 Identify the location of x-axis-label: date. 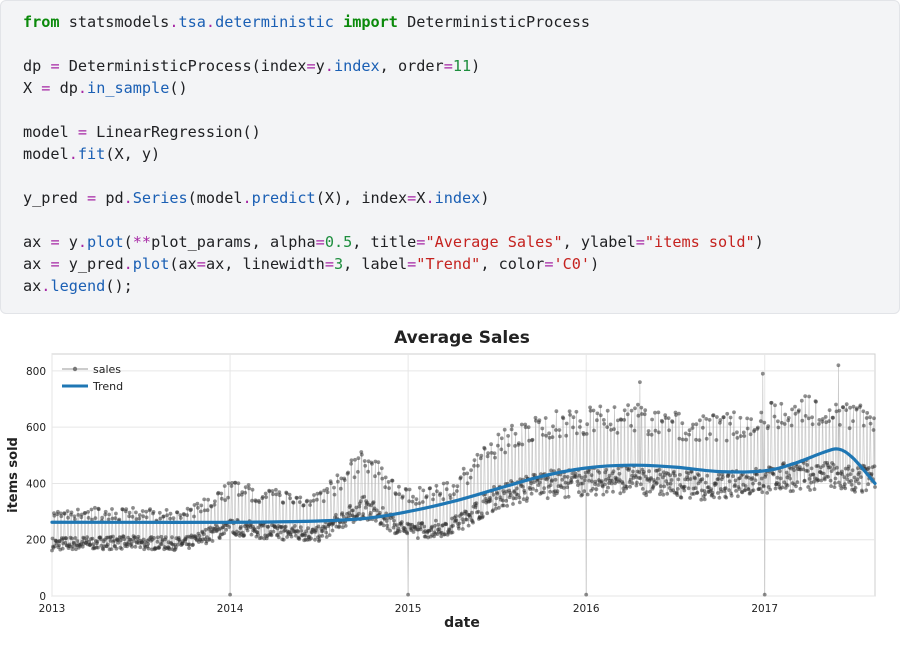
(462, 623).